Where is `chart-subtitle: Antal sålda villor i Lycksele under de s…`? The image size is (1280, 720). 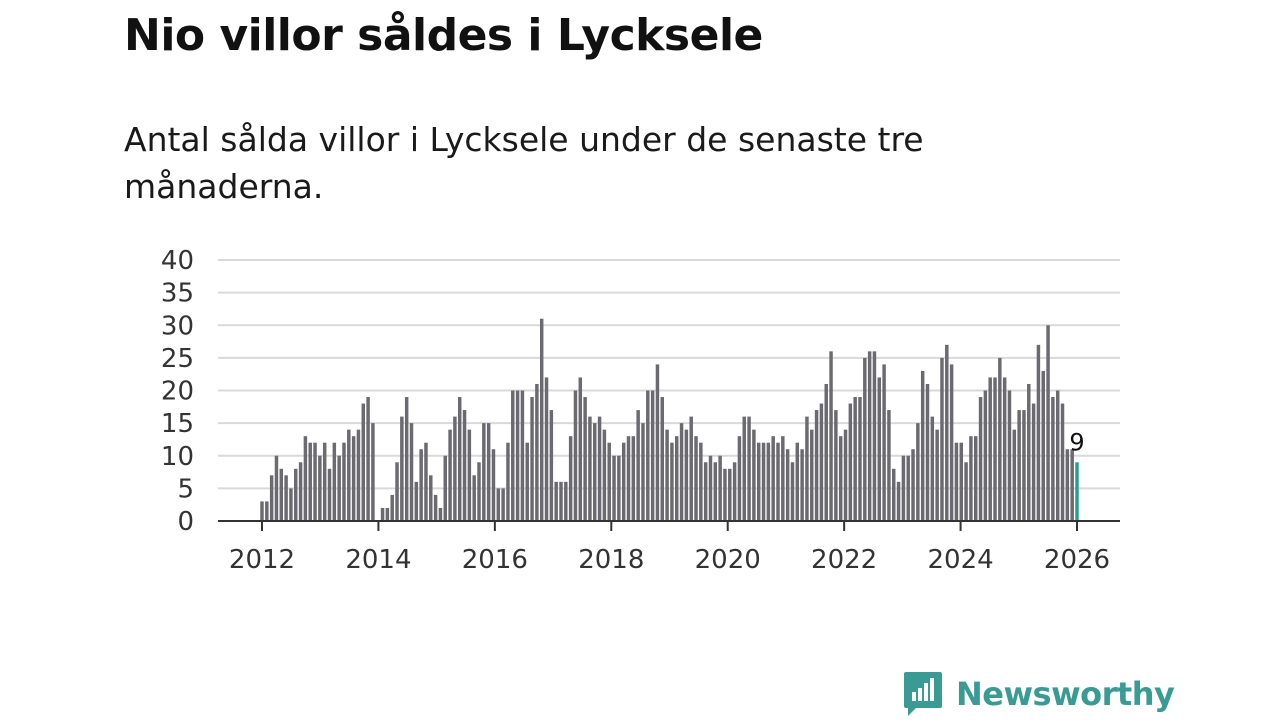 chart-subtitle: Antal sålda villor i Lycksele under de s… is located at coordinates (524, 163).